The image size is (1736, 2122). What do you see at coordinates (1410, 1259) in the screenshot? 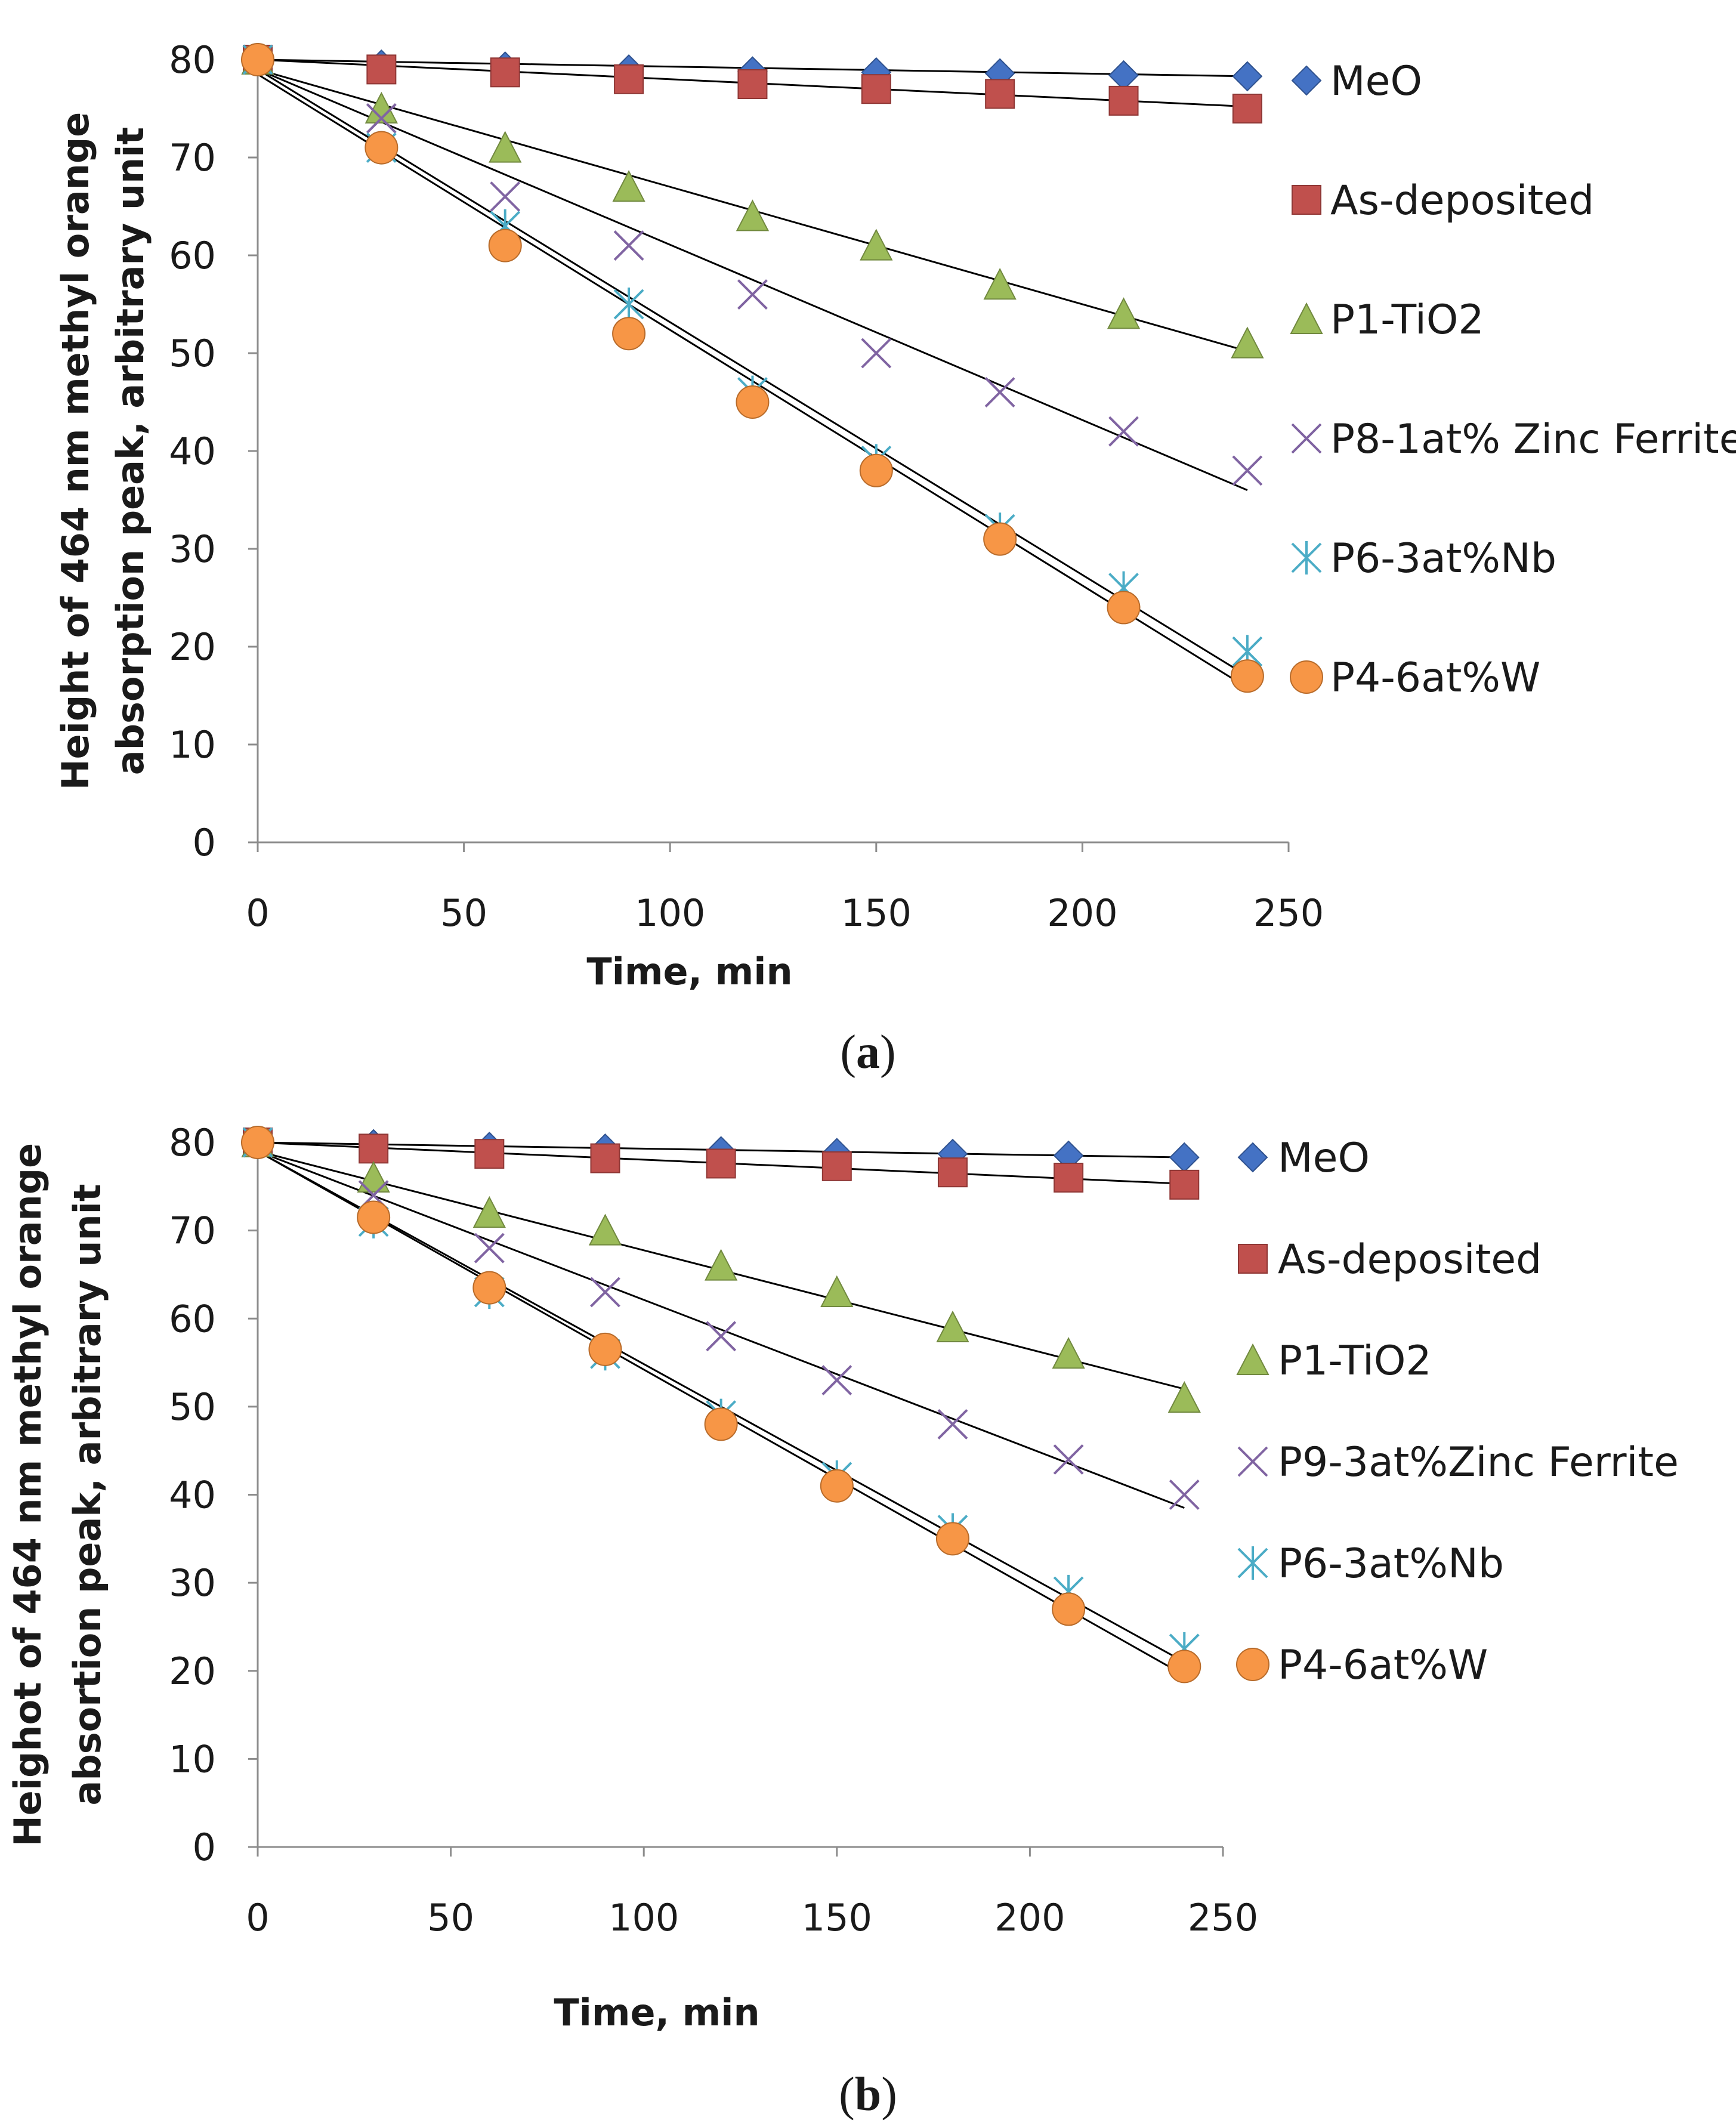
I see `legend-entry: As-deposited` at bounding box center [1410, 1259].